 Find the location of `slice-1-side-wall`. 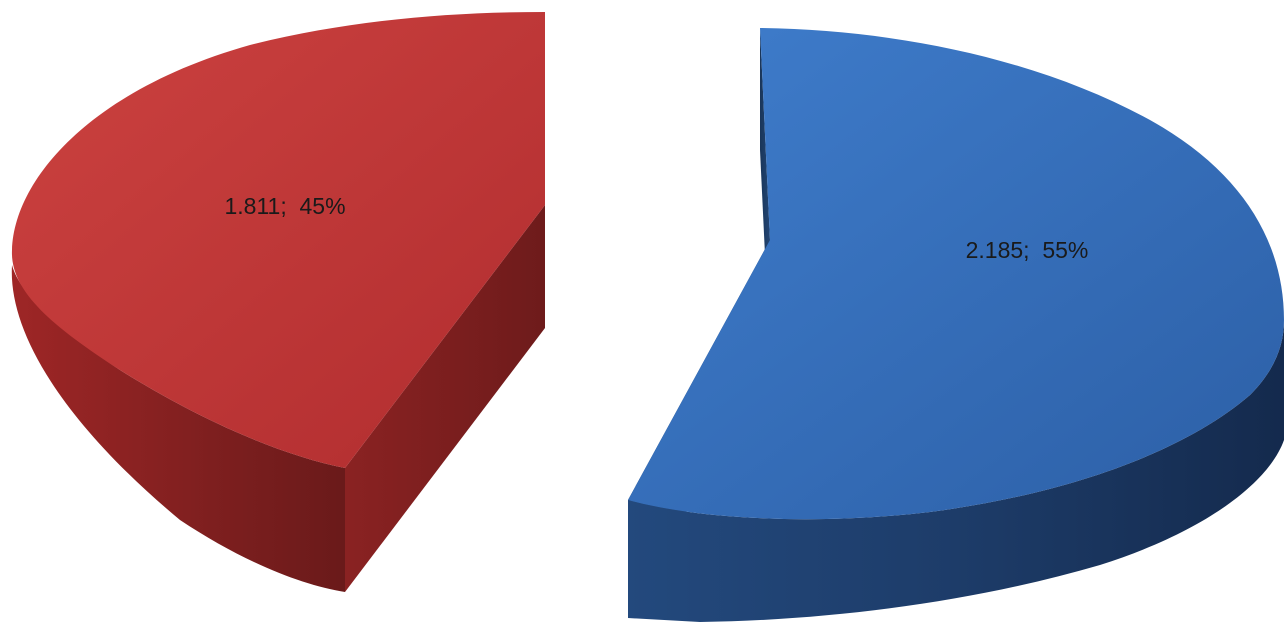

slice-1-side-wall is located at coordinates (178, 428).